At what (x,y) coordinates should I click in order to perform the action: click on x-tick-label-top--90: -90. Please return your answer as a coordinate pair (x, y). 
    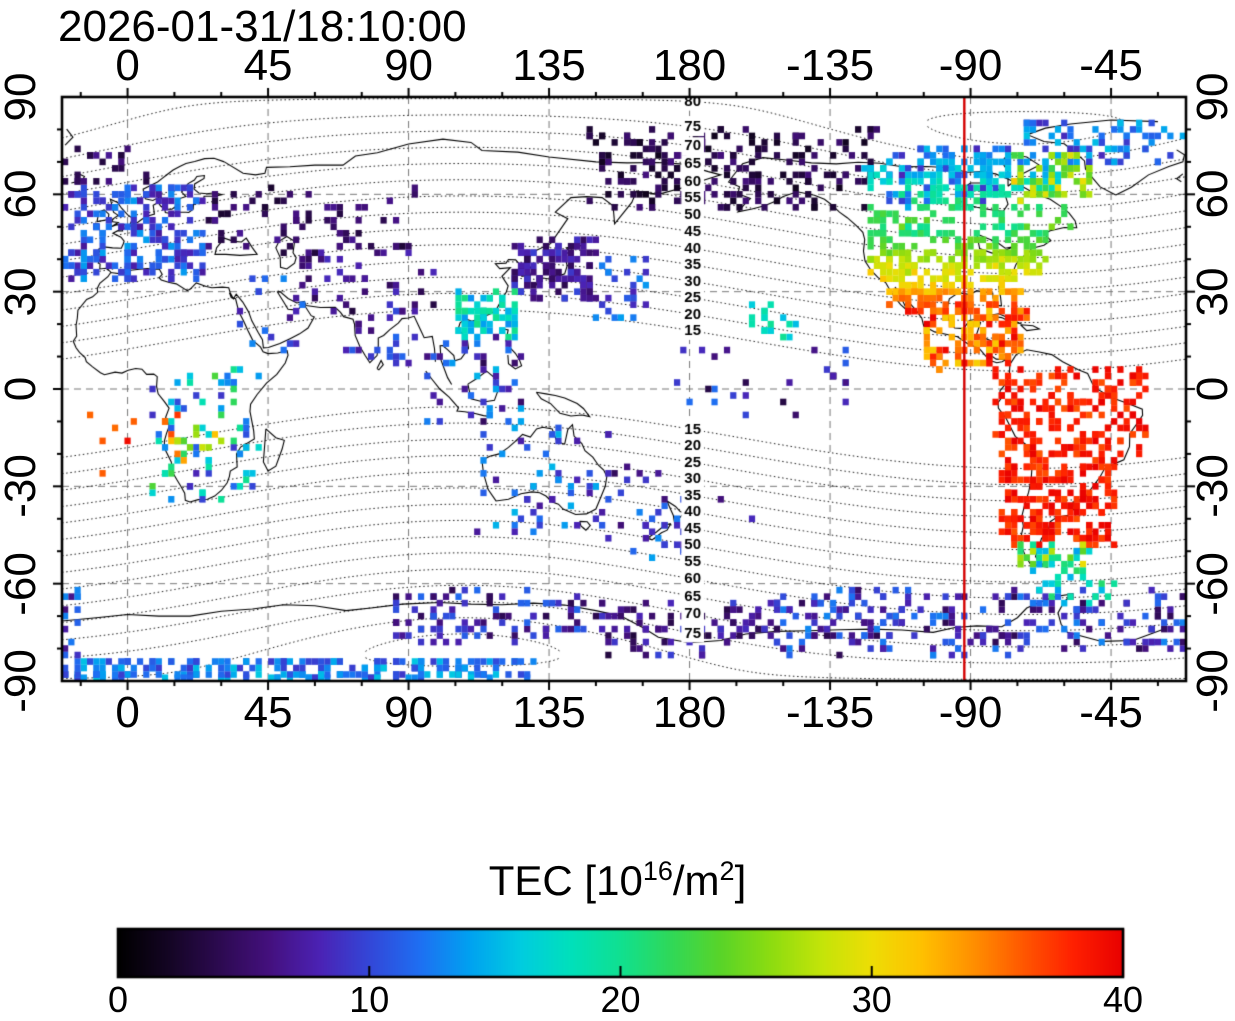
    Looking at the image, I should click on (970, 65).